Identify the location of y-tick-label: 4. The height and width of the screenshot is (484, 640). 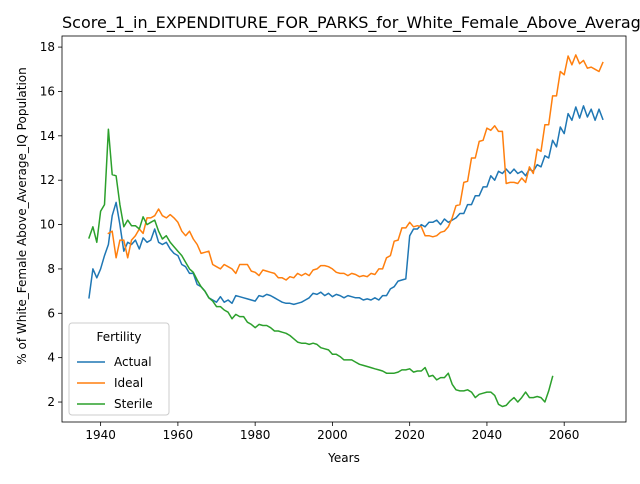
(51, 358).